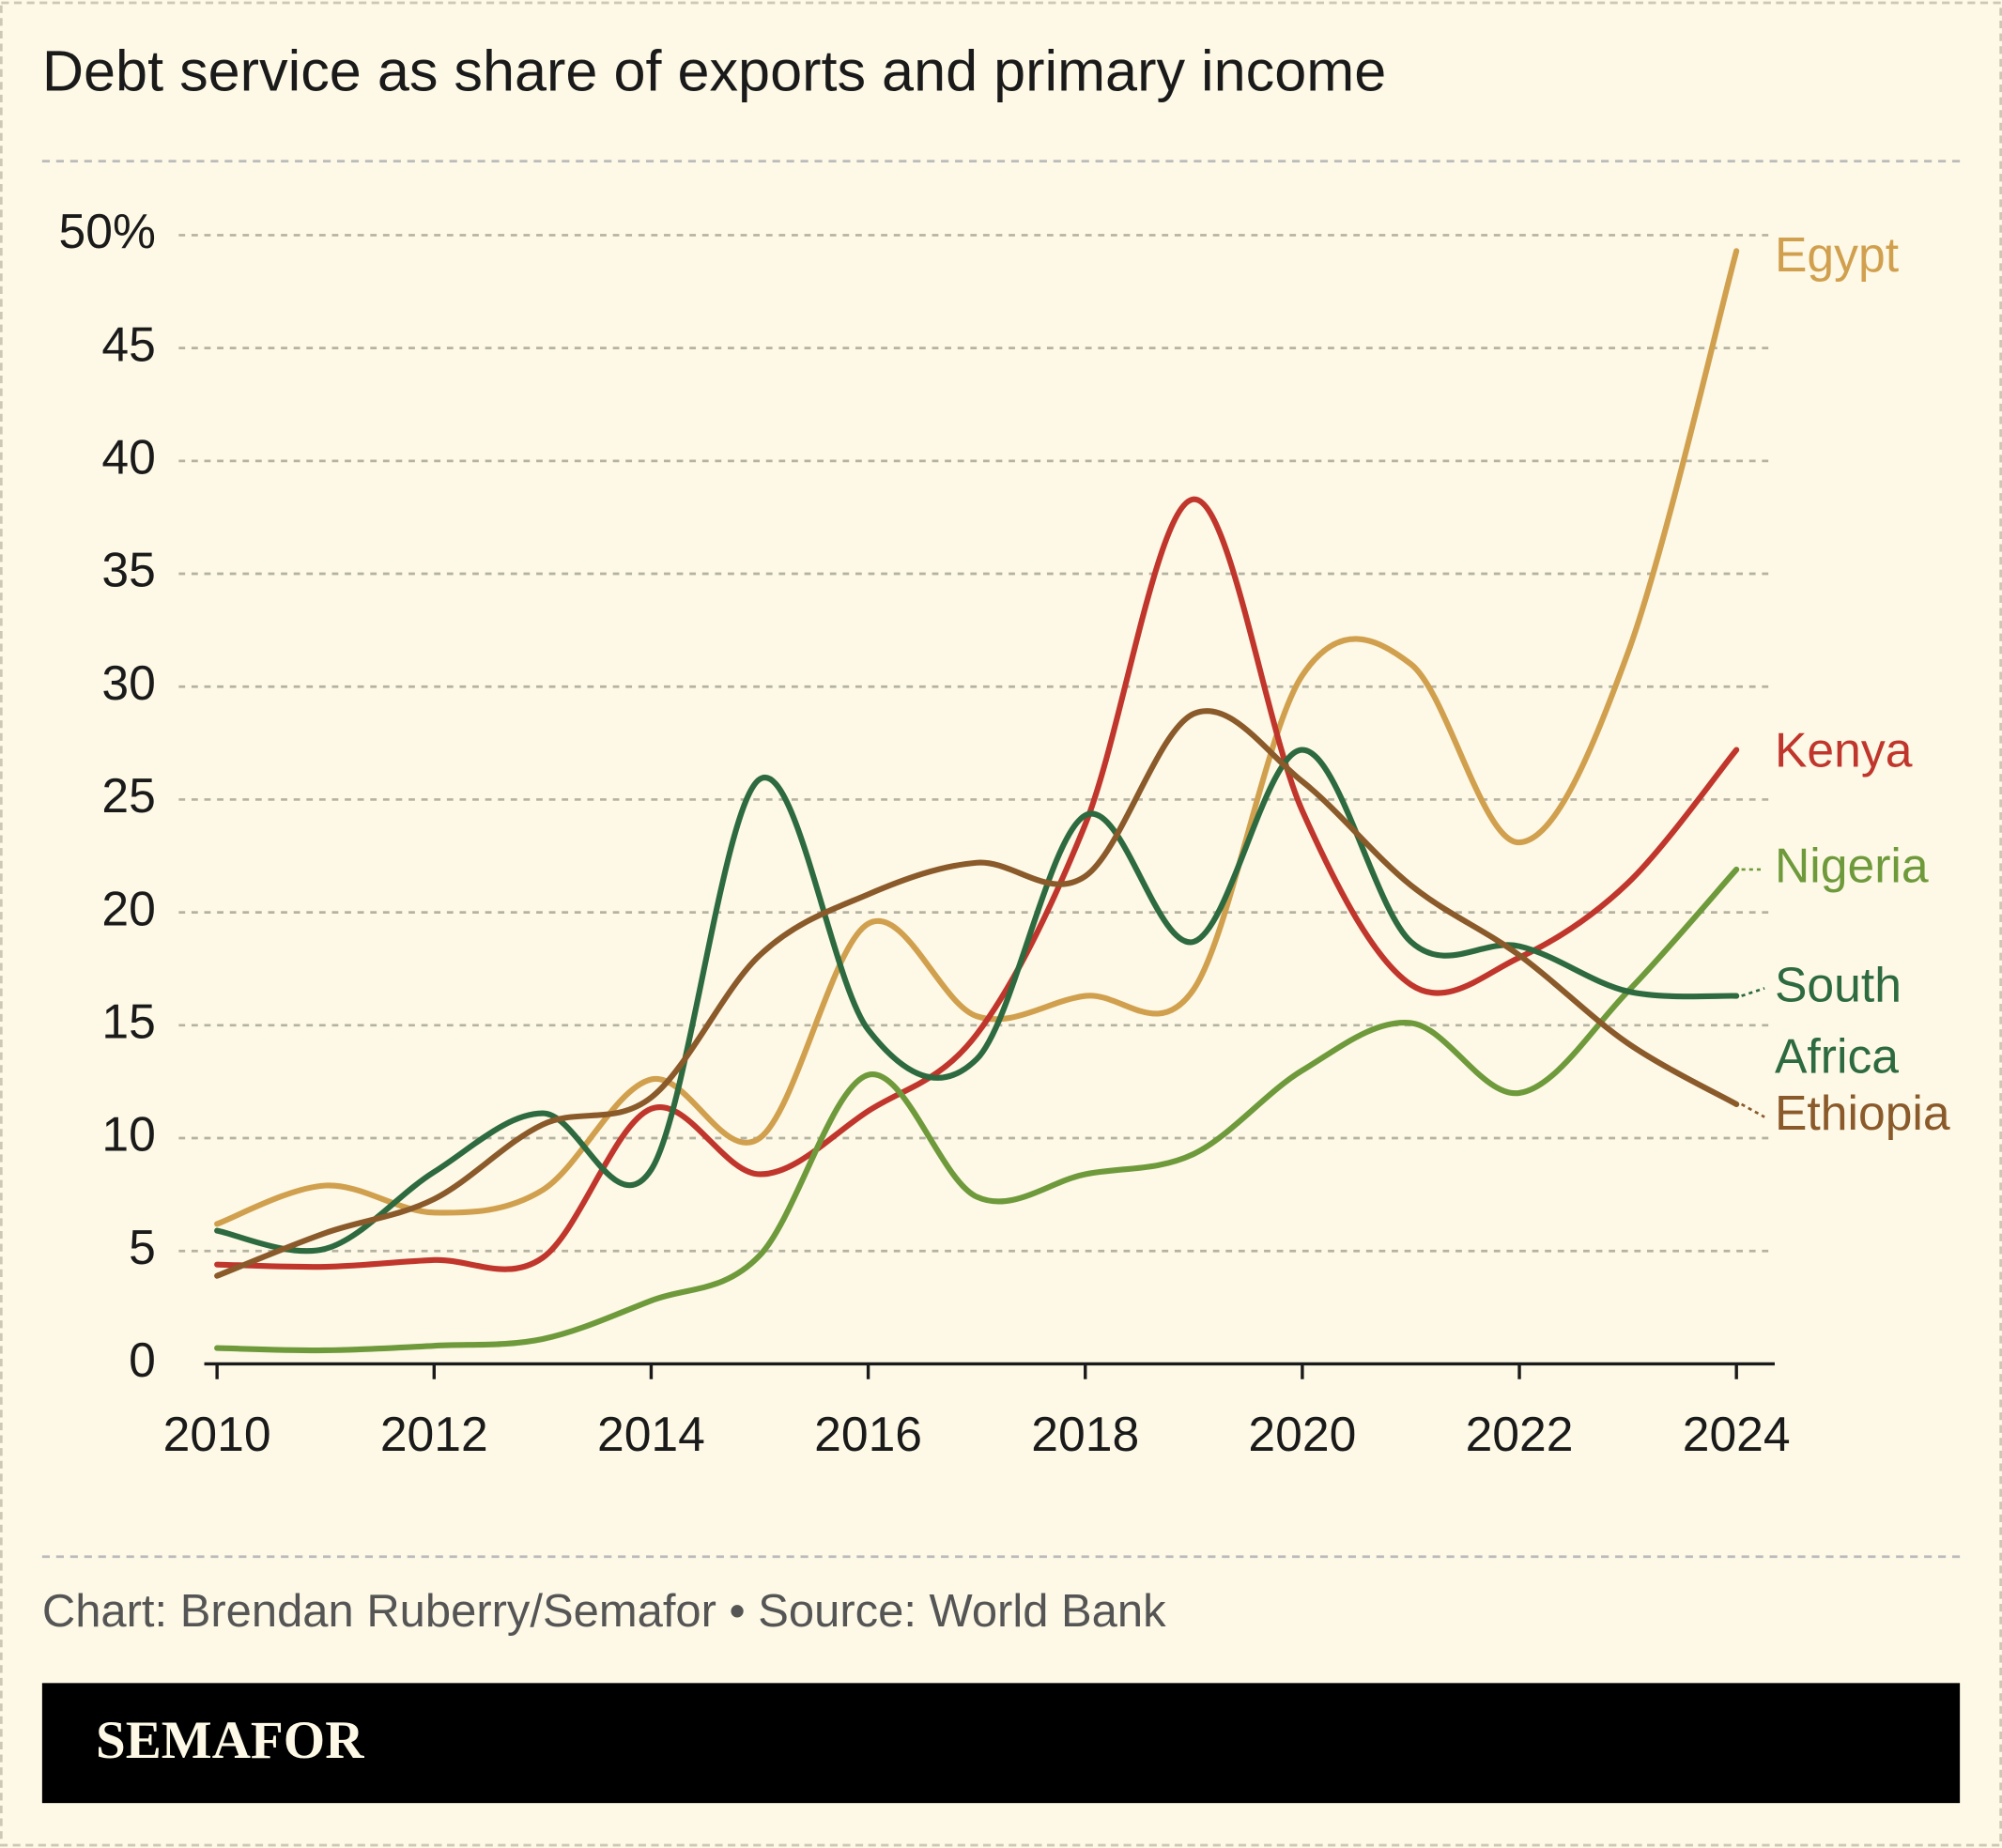  I want to click on series-label: Ethiopia, so click(1862, 1113).